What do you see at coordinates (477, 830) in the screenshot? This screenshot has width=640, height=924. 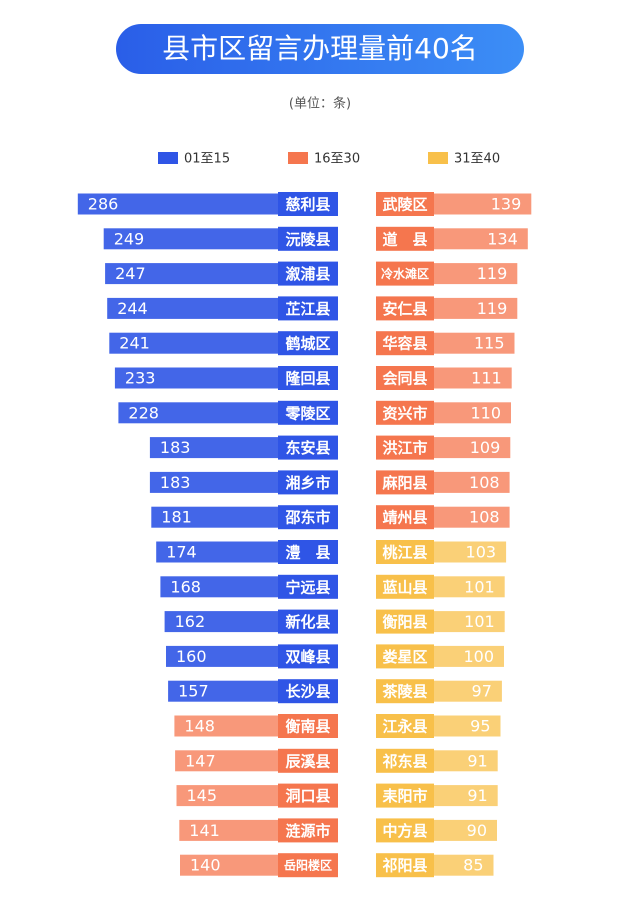 I see `value-label: 90` at bounding box center [477, 830].